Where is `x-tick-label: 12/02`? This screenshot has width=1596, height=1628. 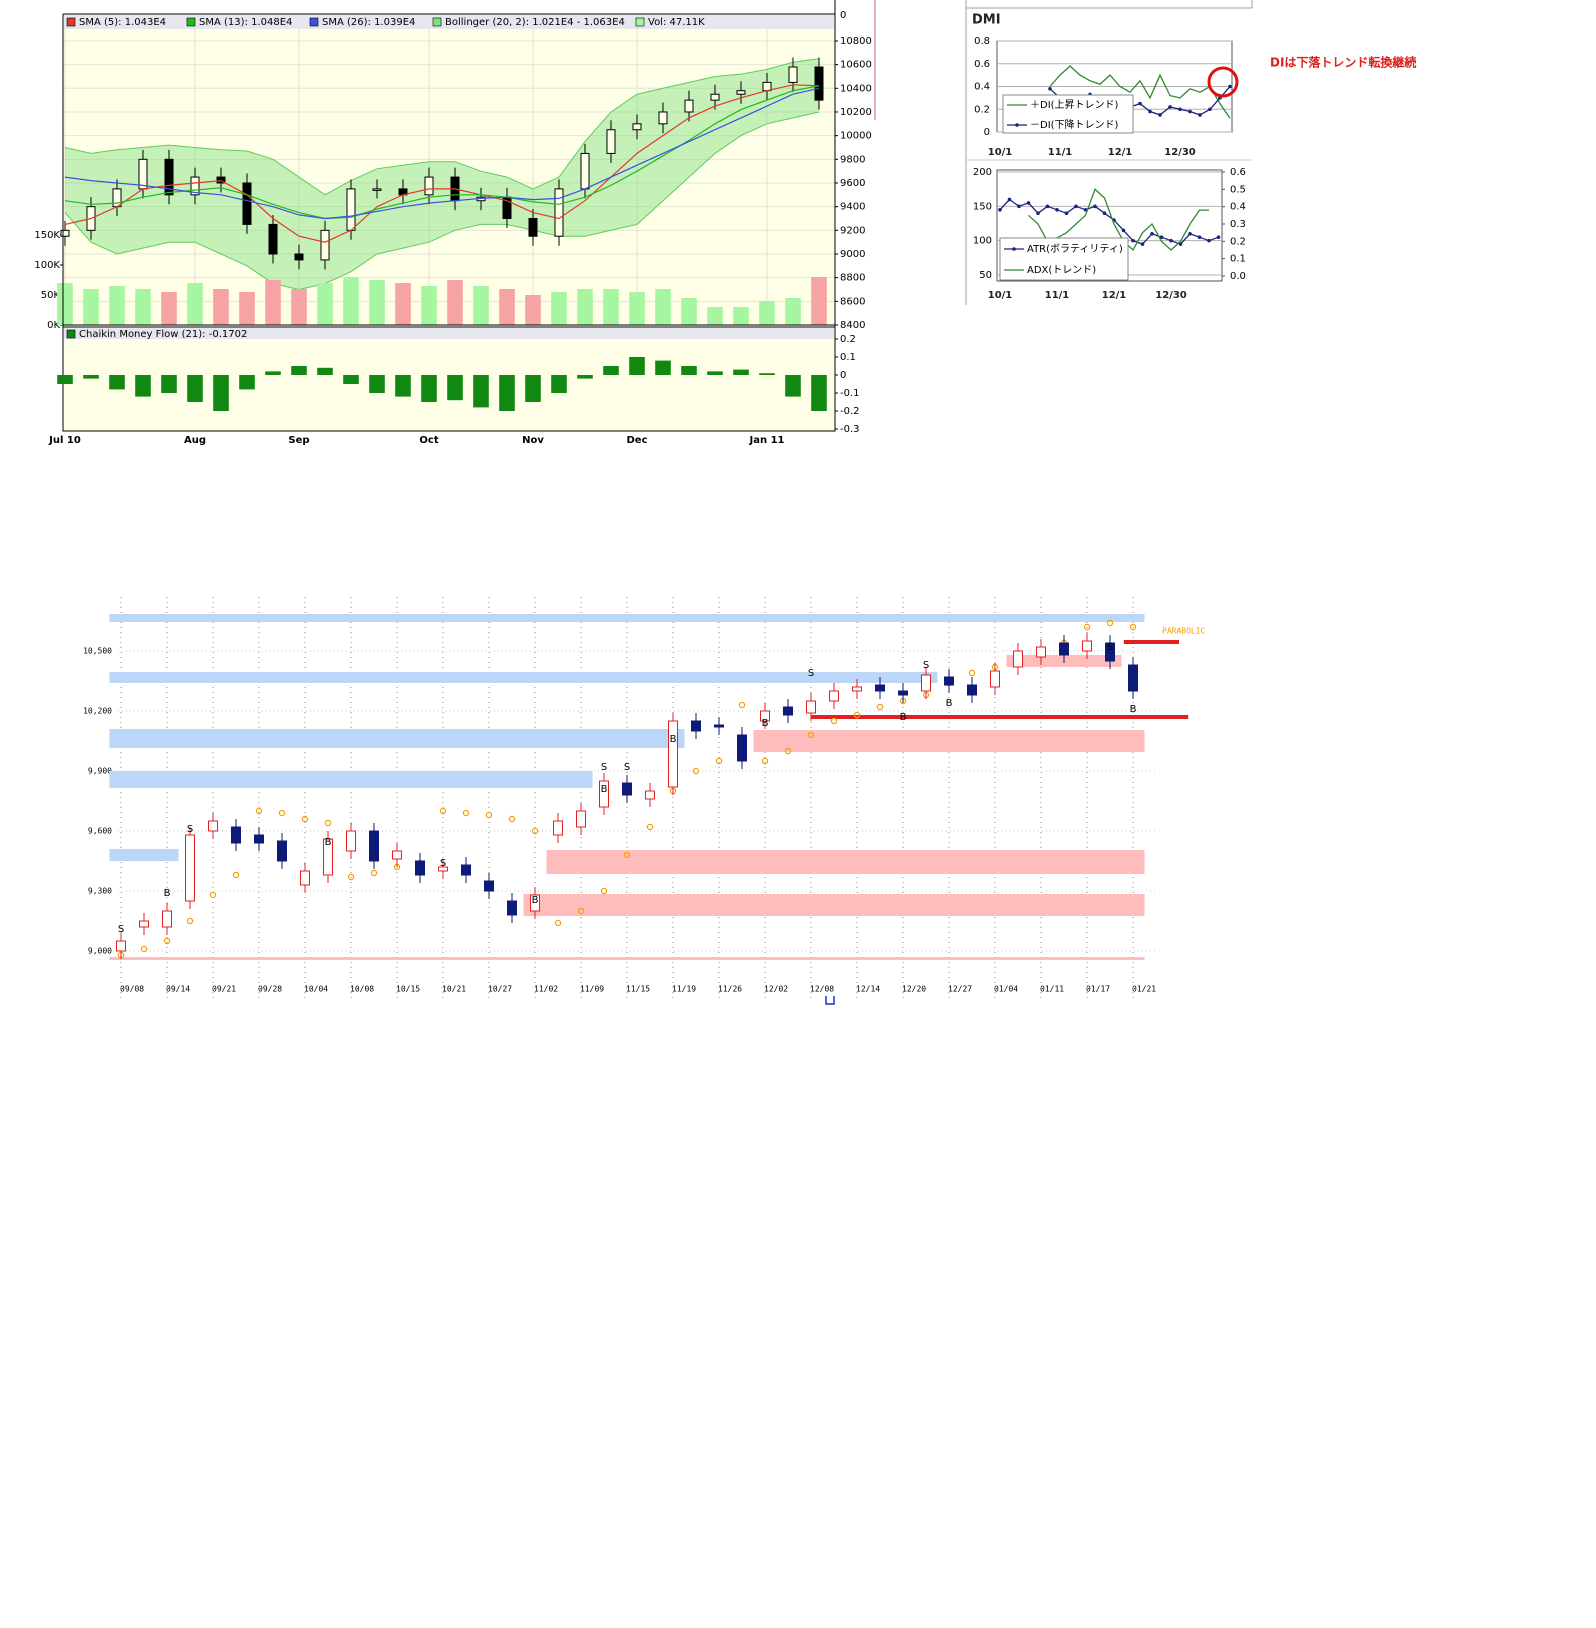 x-tick-label: 12/02 is located at coordinates (776, 989).